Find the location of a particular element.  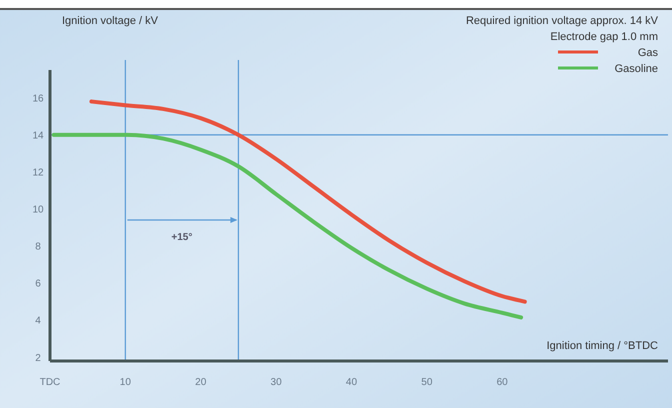

x-tick-label: 20 is located at coordinates (201, 382).